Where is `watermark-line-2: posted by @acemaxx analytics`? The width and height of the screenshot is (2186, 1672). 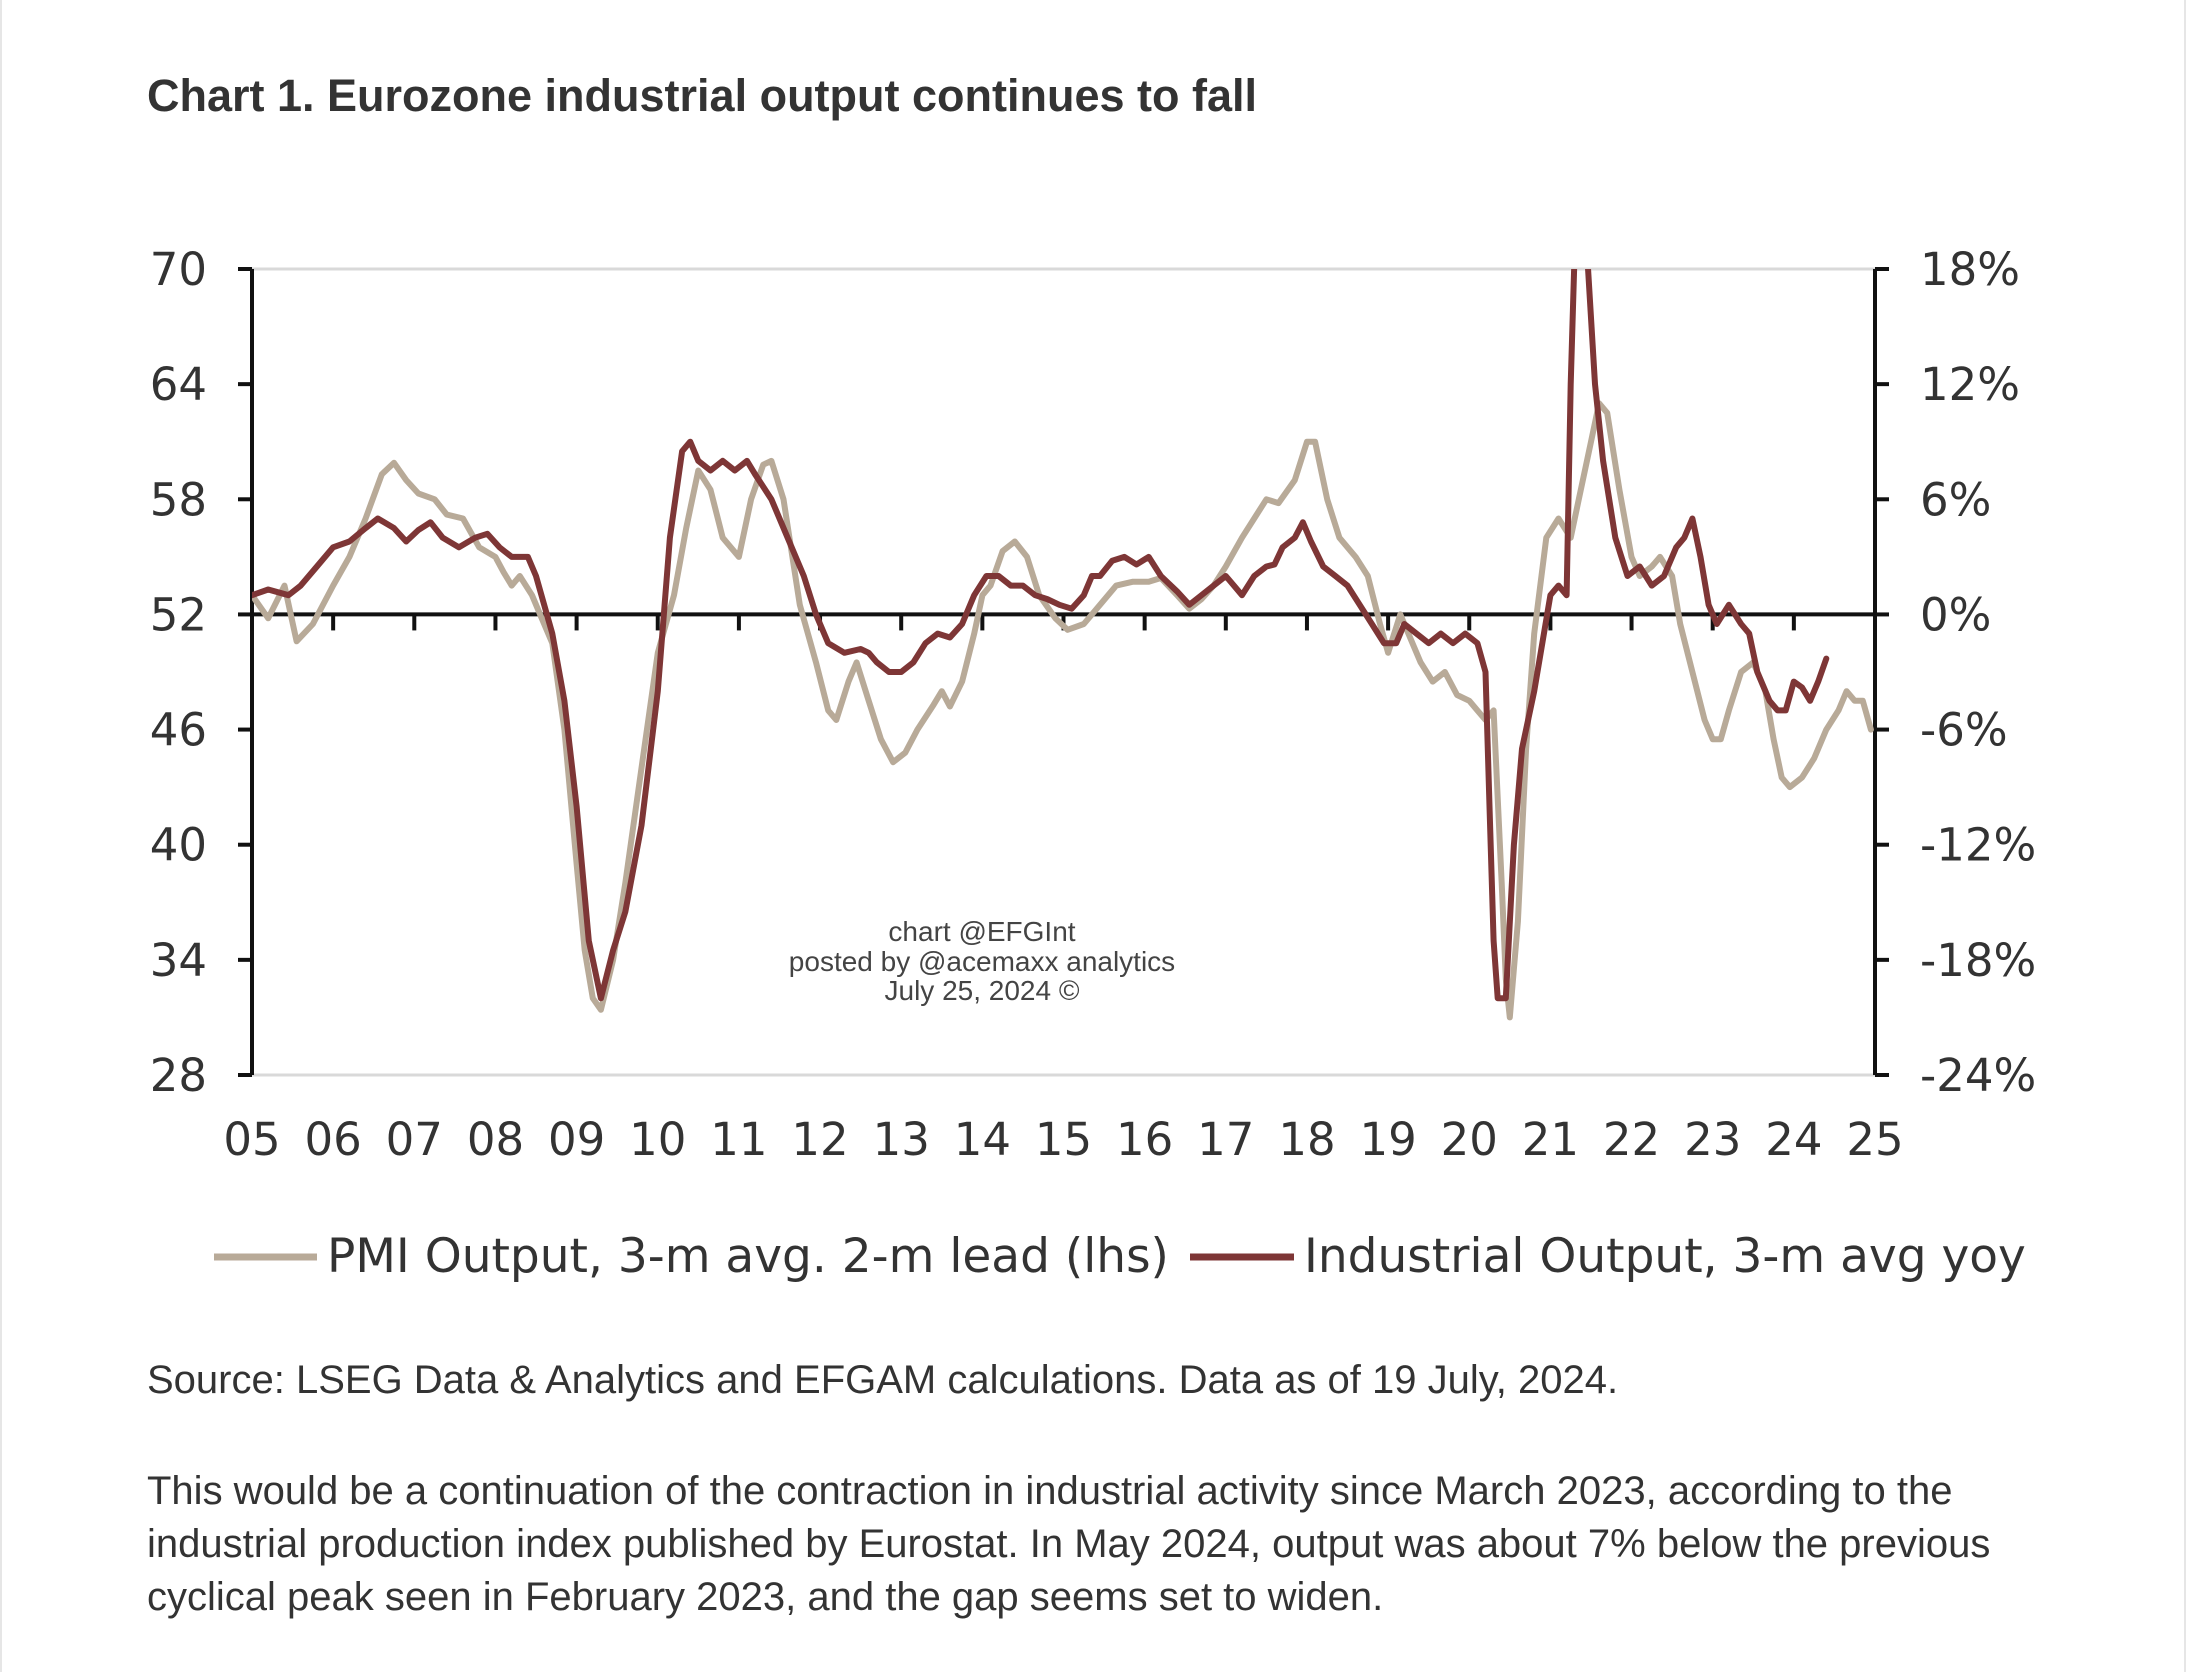 watermark-line-2: posted by @acemaxx analytics is located at coordinates (982, 961).